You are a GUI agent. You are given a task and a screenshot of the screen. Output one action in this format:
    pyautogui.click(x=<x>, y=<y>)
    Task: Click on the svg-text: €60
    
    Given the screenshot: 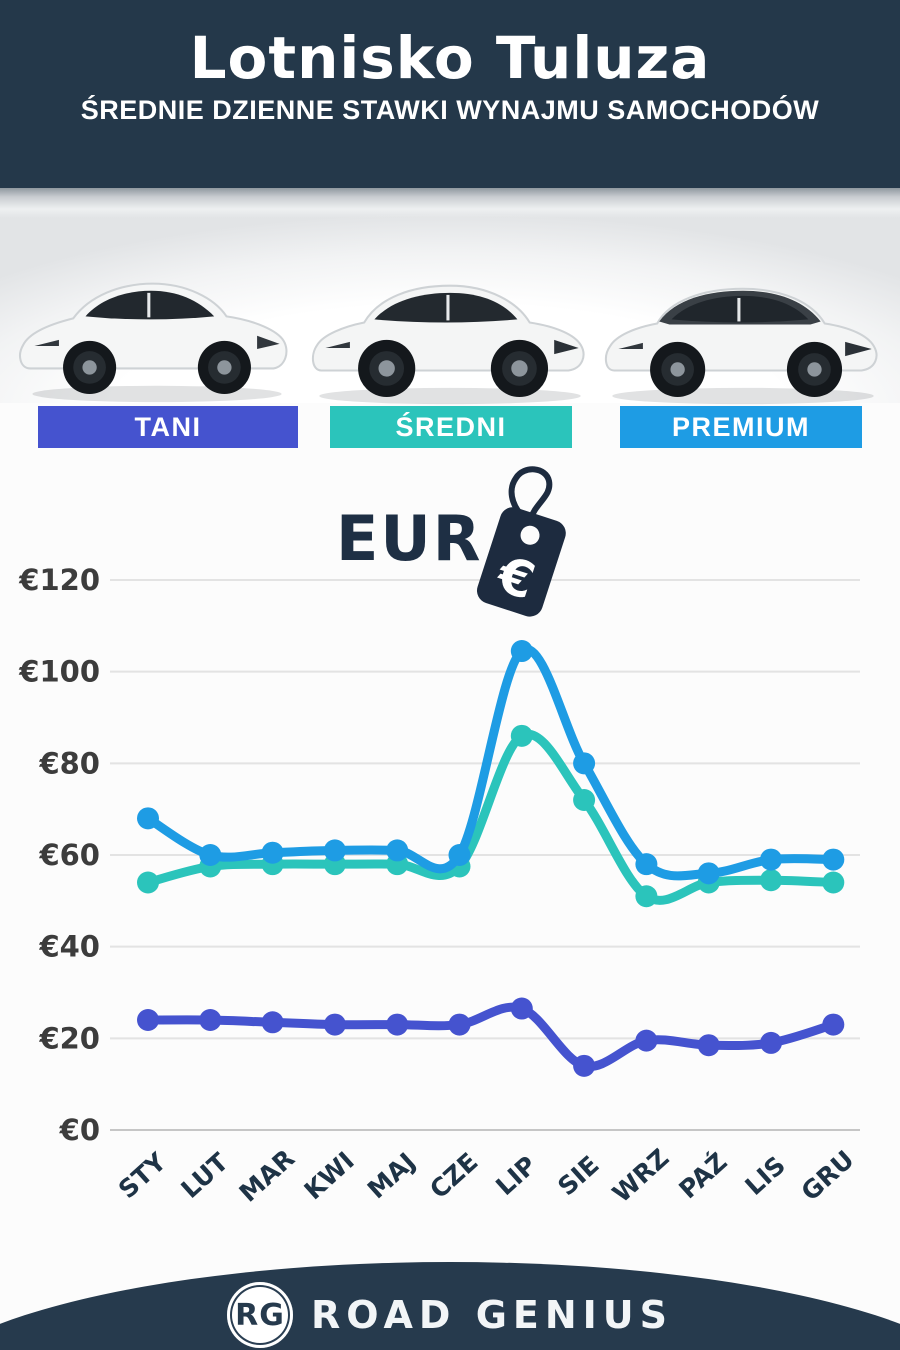 What is the action you would take?
    pyautogui.click(x=69, y=855)
    